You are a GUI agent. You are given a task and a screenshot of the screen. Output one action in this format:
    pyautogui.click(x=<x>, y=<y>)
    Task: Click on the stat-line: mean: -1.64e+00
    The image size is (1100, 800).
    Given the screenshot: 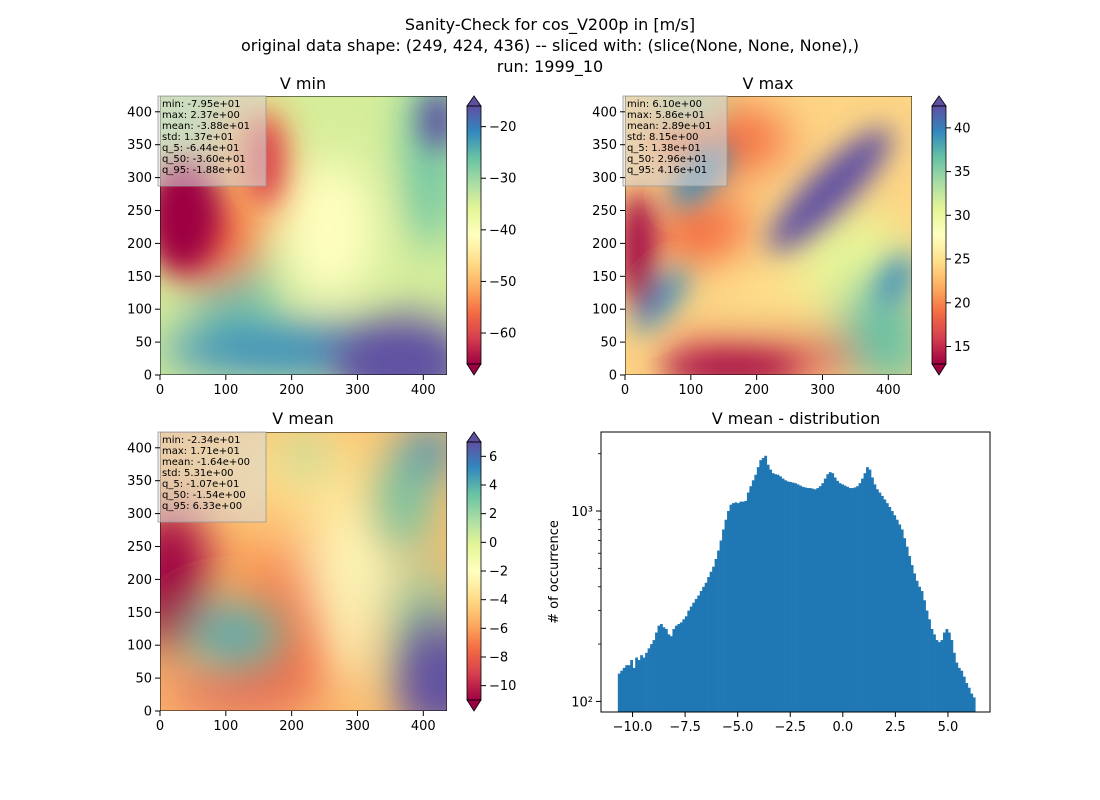 What is the action you would take?
    pyautogui.click(x=206, y=462)
    